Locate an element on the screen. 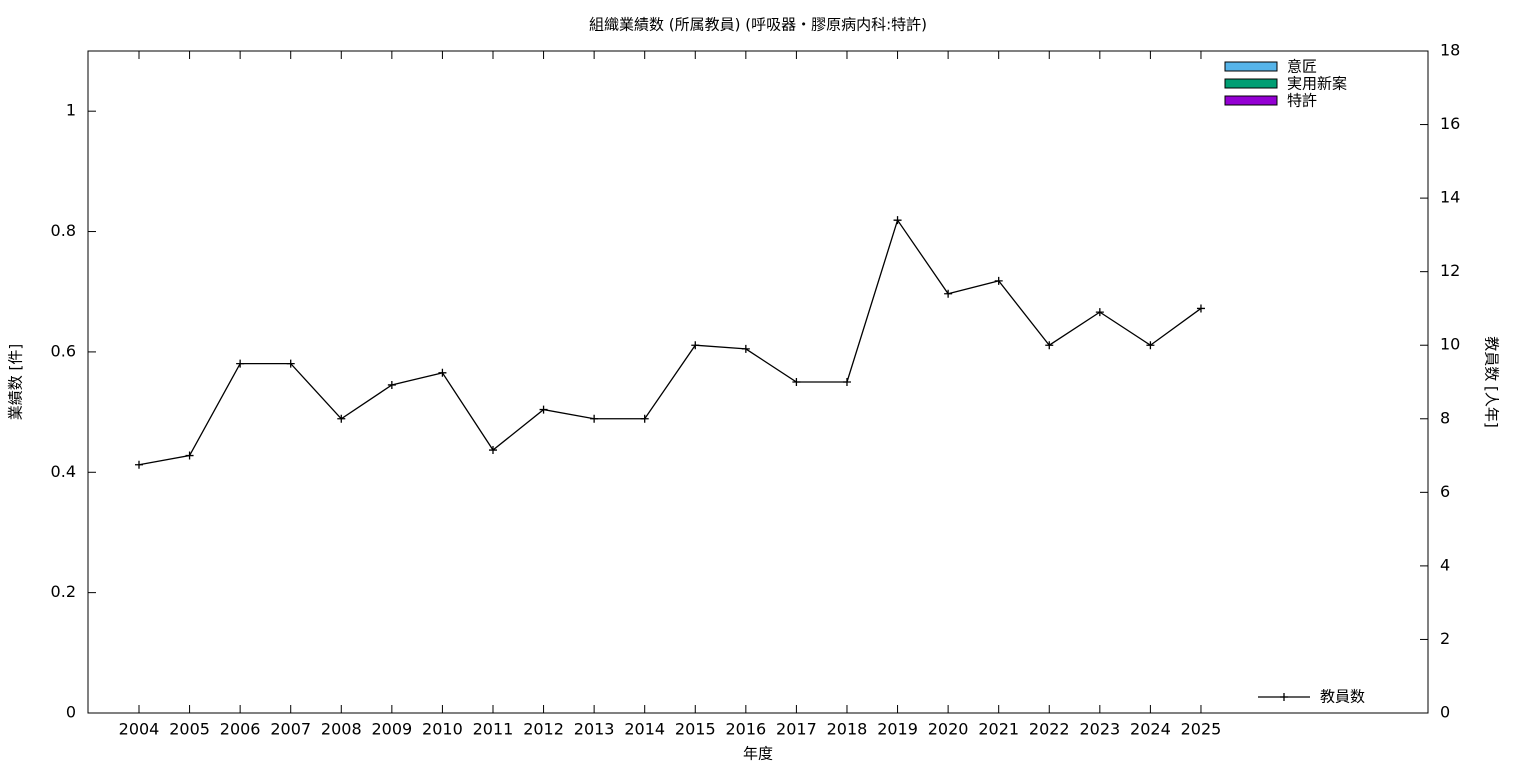  x-tick-label: 2011 is located at coordinates (493, 729).